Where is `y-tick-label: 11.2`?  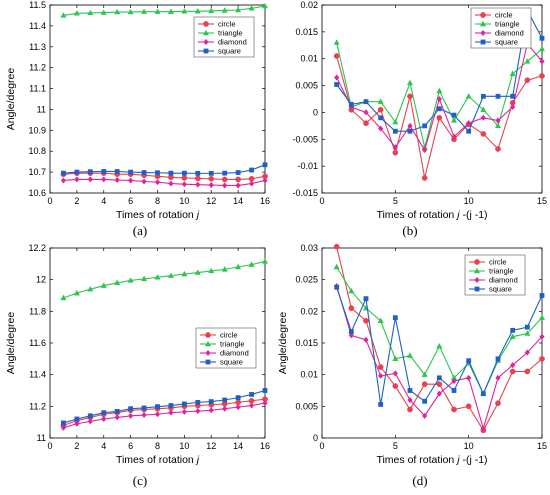 y-tick-label: 11.2 is located at coordinates (37, 68).